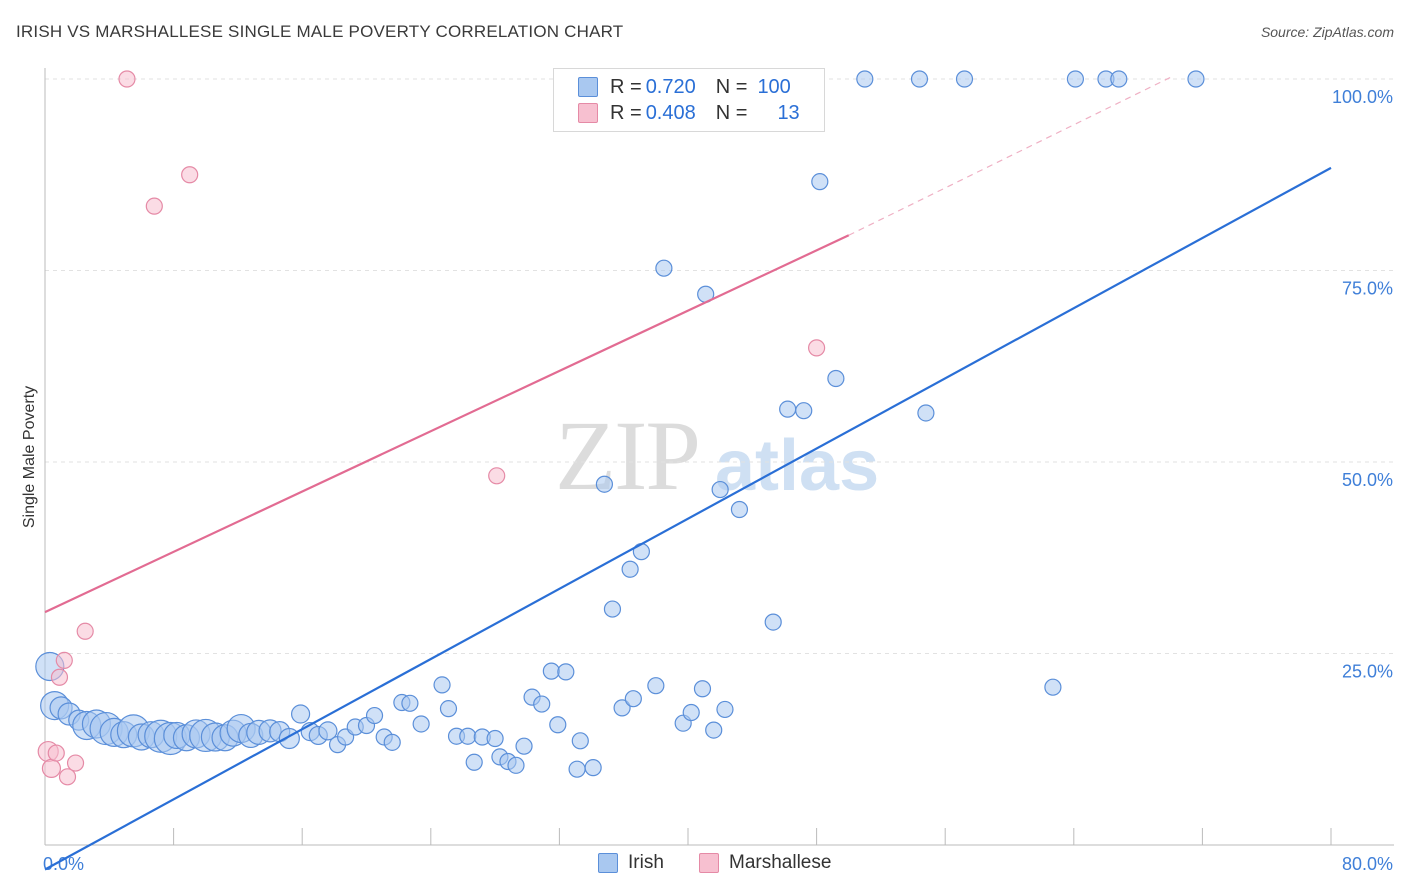  I want to click on legend-label-irish: Irish, so click(646, 862).